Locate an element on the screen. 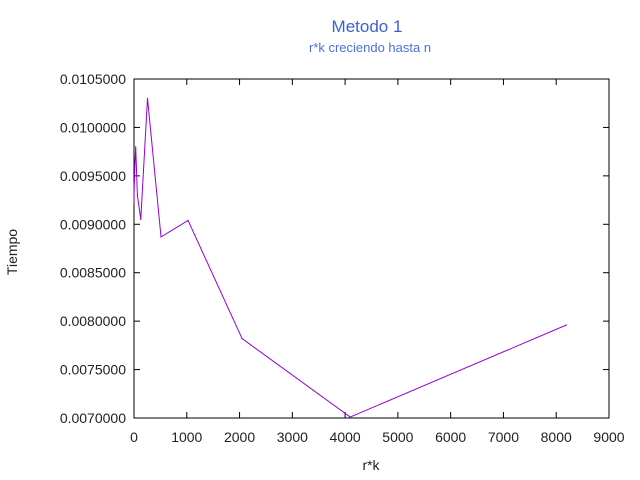  y-tick-label: 0.0105000 is located at coordinates (93, 79).